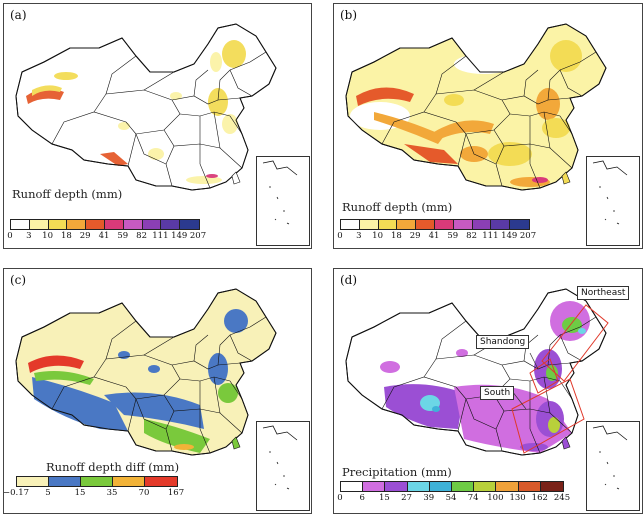  What do you see at coordinates (48, 493) in the screenshot?
I see `colorbar-tick-label: 5` at bounding box center [48, 493].